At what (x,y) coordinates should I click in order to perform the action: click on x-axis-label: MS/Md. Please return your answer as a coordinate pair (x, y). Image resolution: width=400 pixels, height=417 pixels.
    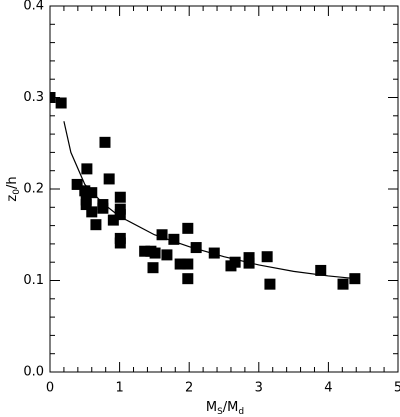
    Looking at the image, I should click on (225, 408).